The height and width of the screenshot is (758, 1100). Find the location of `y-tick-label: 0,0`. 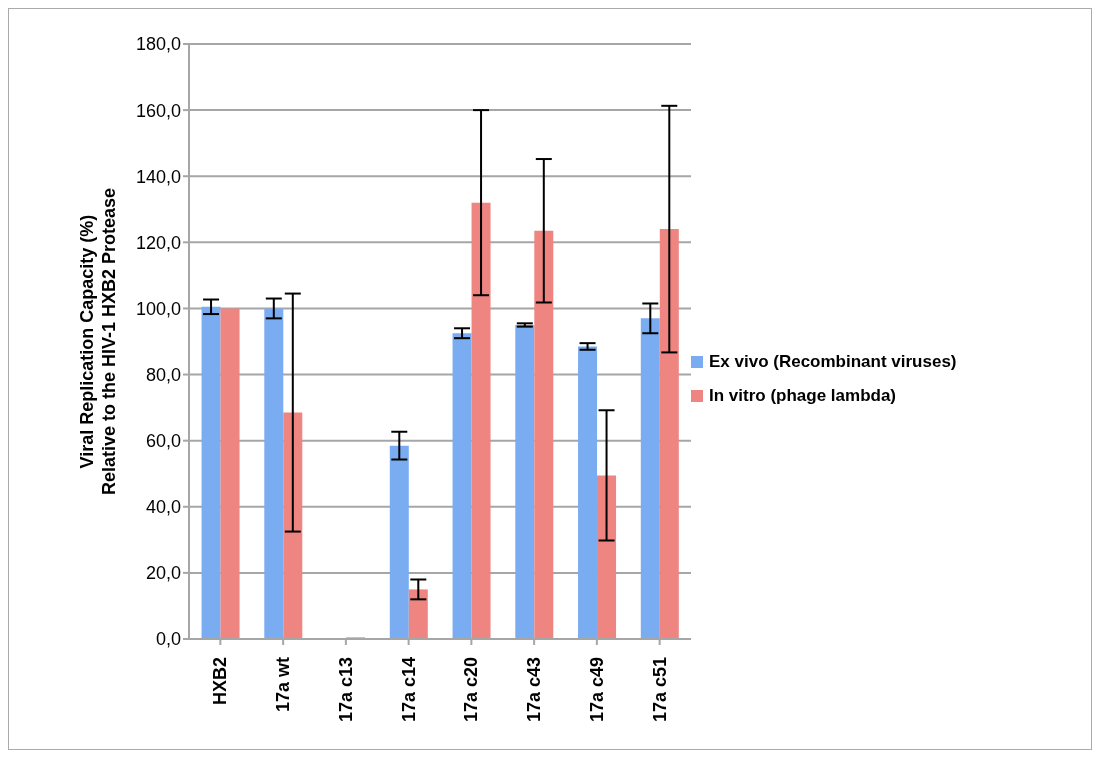

y-tick-label: 0,0 is located at coordinates (168, 639).